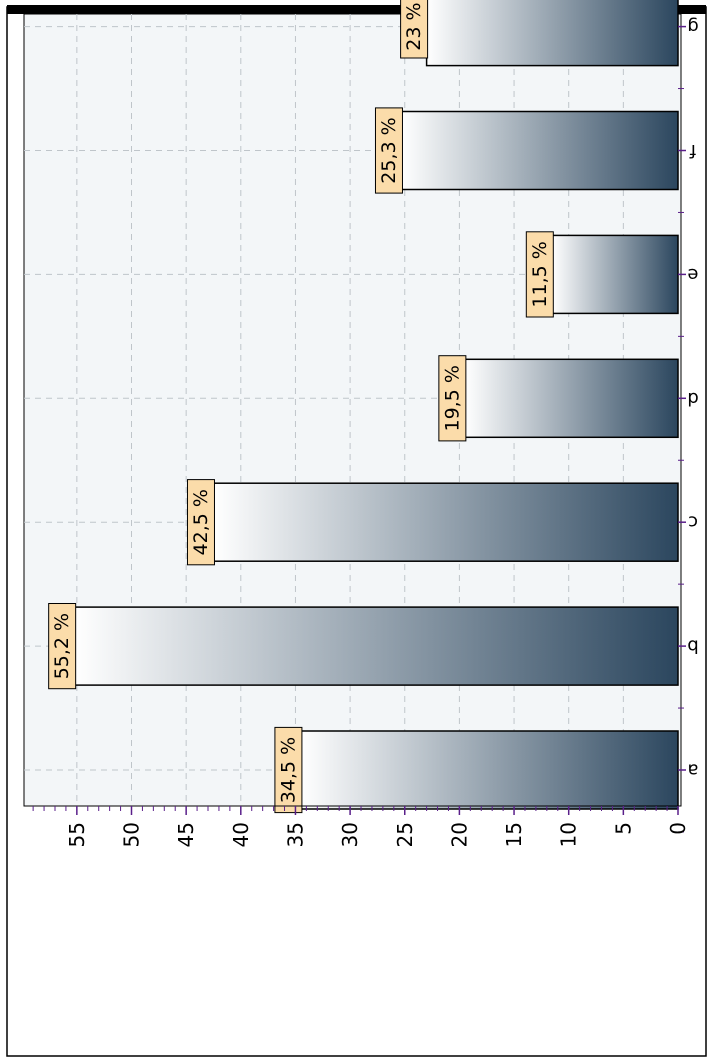 This screenshot has height=1063, width=714. Describe the element at coordinates (692, 274) in the screenshot. I see `category-tick-label: e` at that location.